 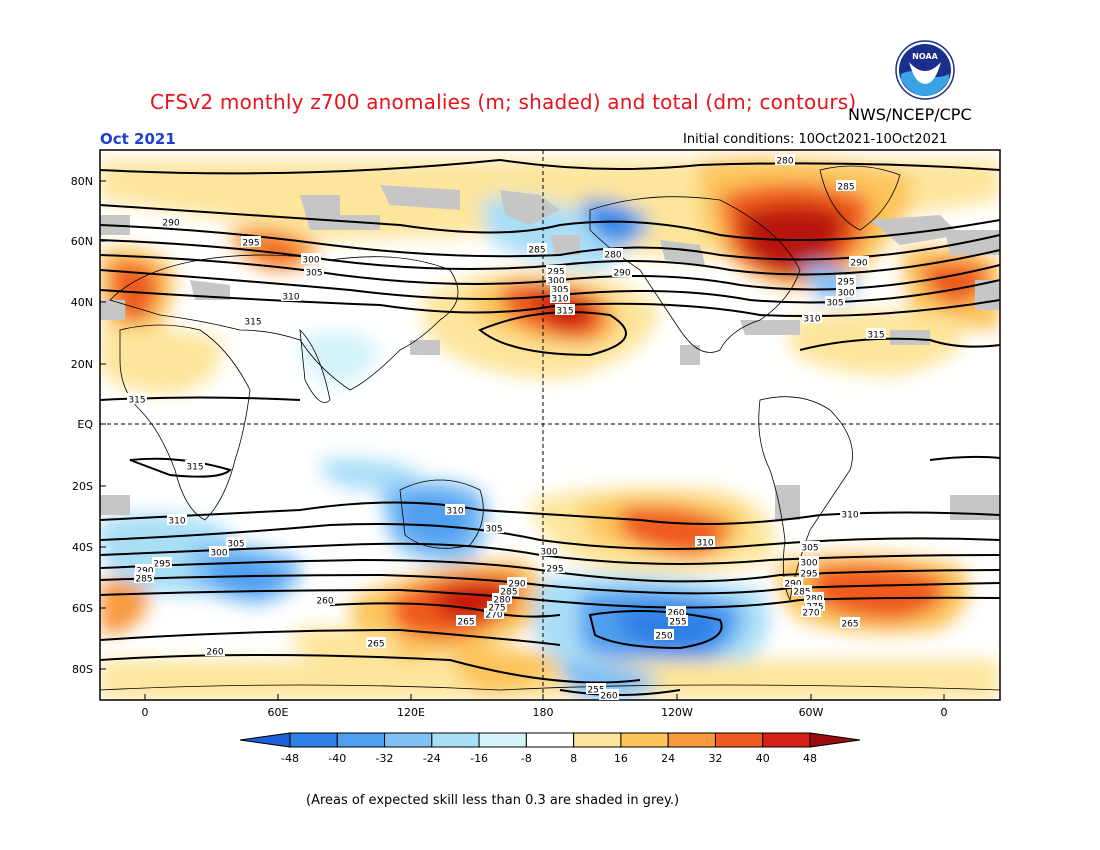 What do you see at coordinates (815, 139) in the screenshot?
I see `initial-conditions: Initial conditions: 10Oct2021-10Oct2021` at bounding box center [815, 139].